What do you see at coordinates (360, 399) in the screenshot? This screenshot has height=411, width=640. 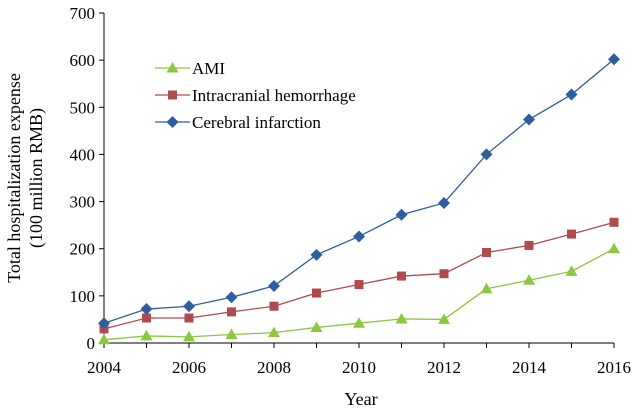 I see `x-axis-label: Year` at bounding box center [360, 399].